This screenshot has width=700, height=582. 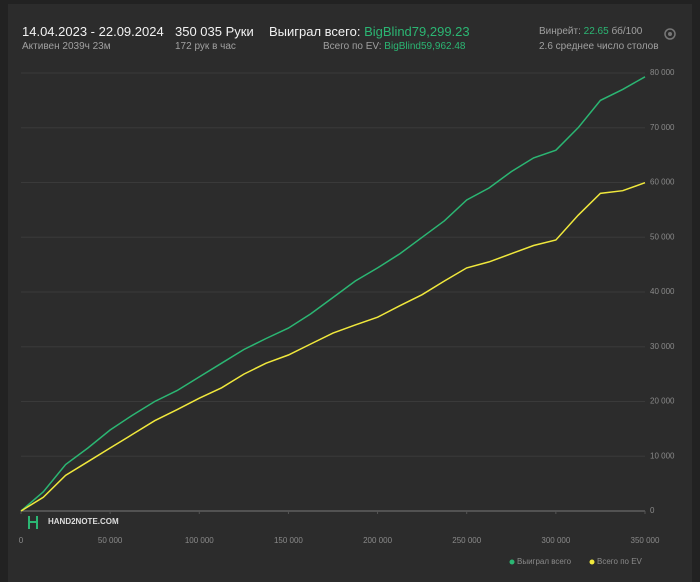 What do you see at coordinates (645, 540) in the screenshot?
I see `x-tick-label: 350 000` at bounding box center [645, 540].